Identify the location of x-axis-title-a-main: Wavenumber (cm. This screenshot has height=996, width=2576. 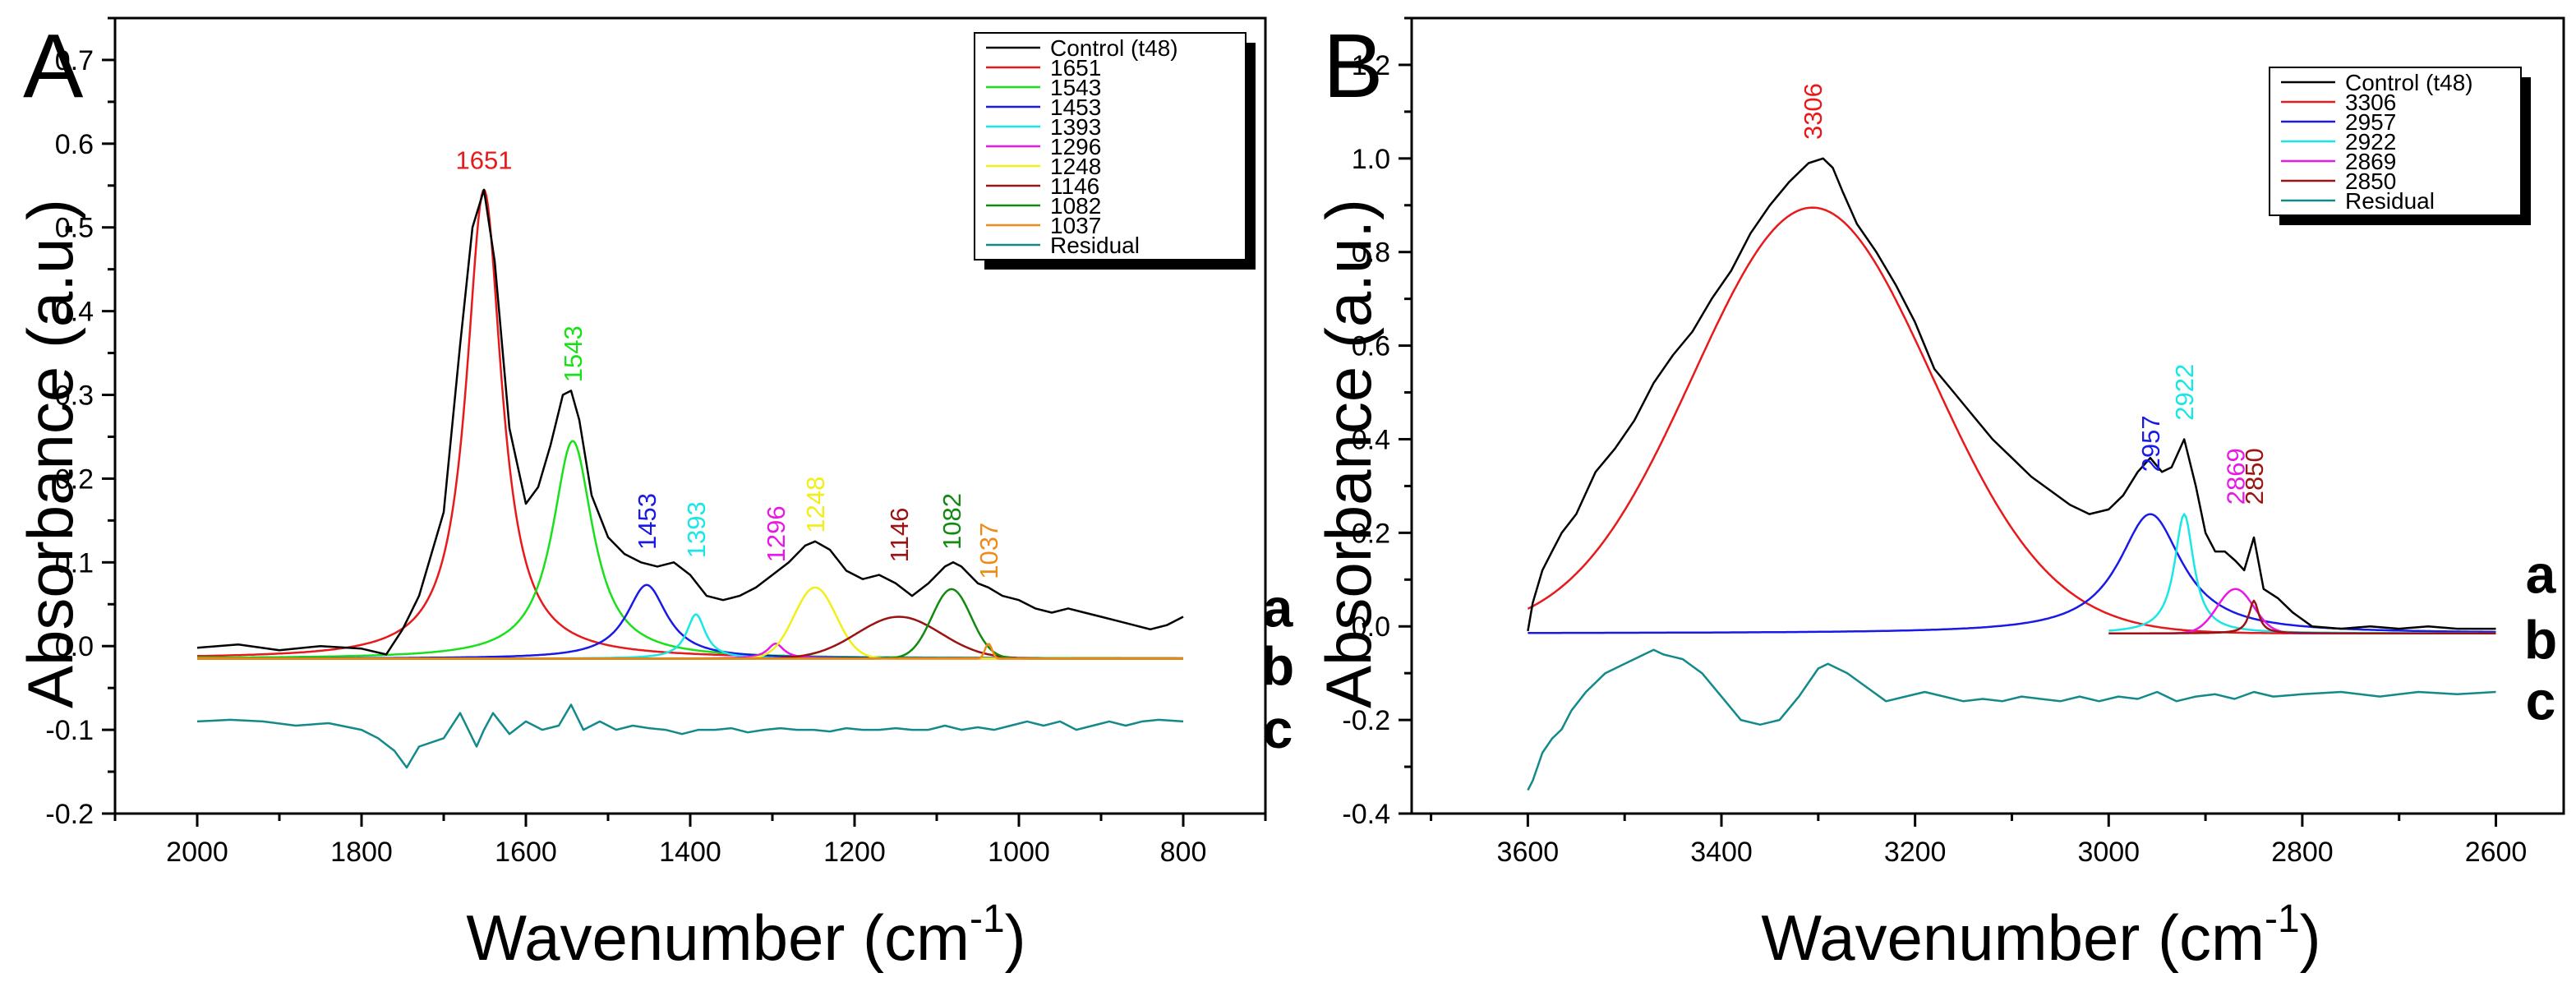
(718, 938).